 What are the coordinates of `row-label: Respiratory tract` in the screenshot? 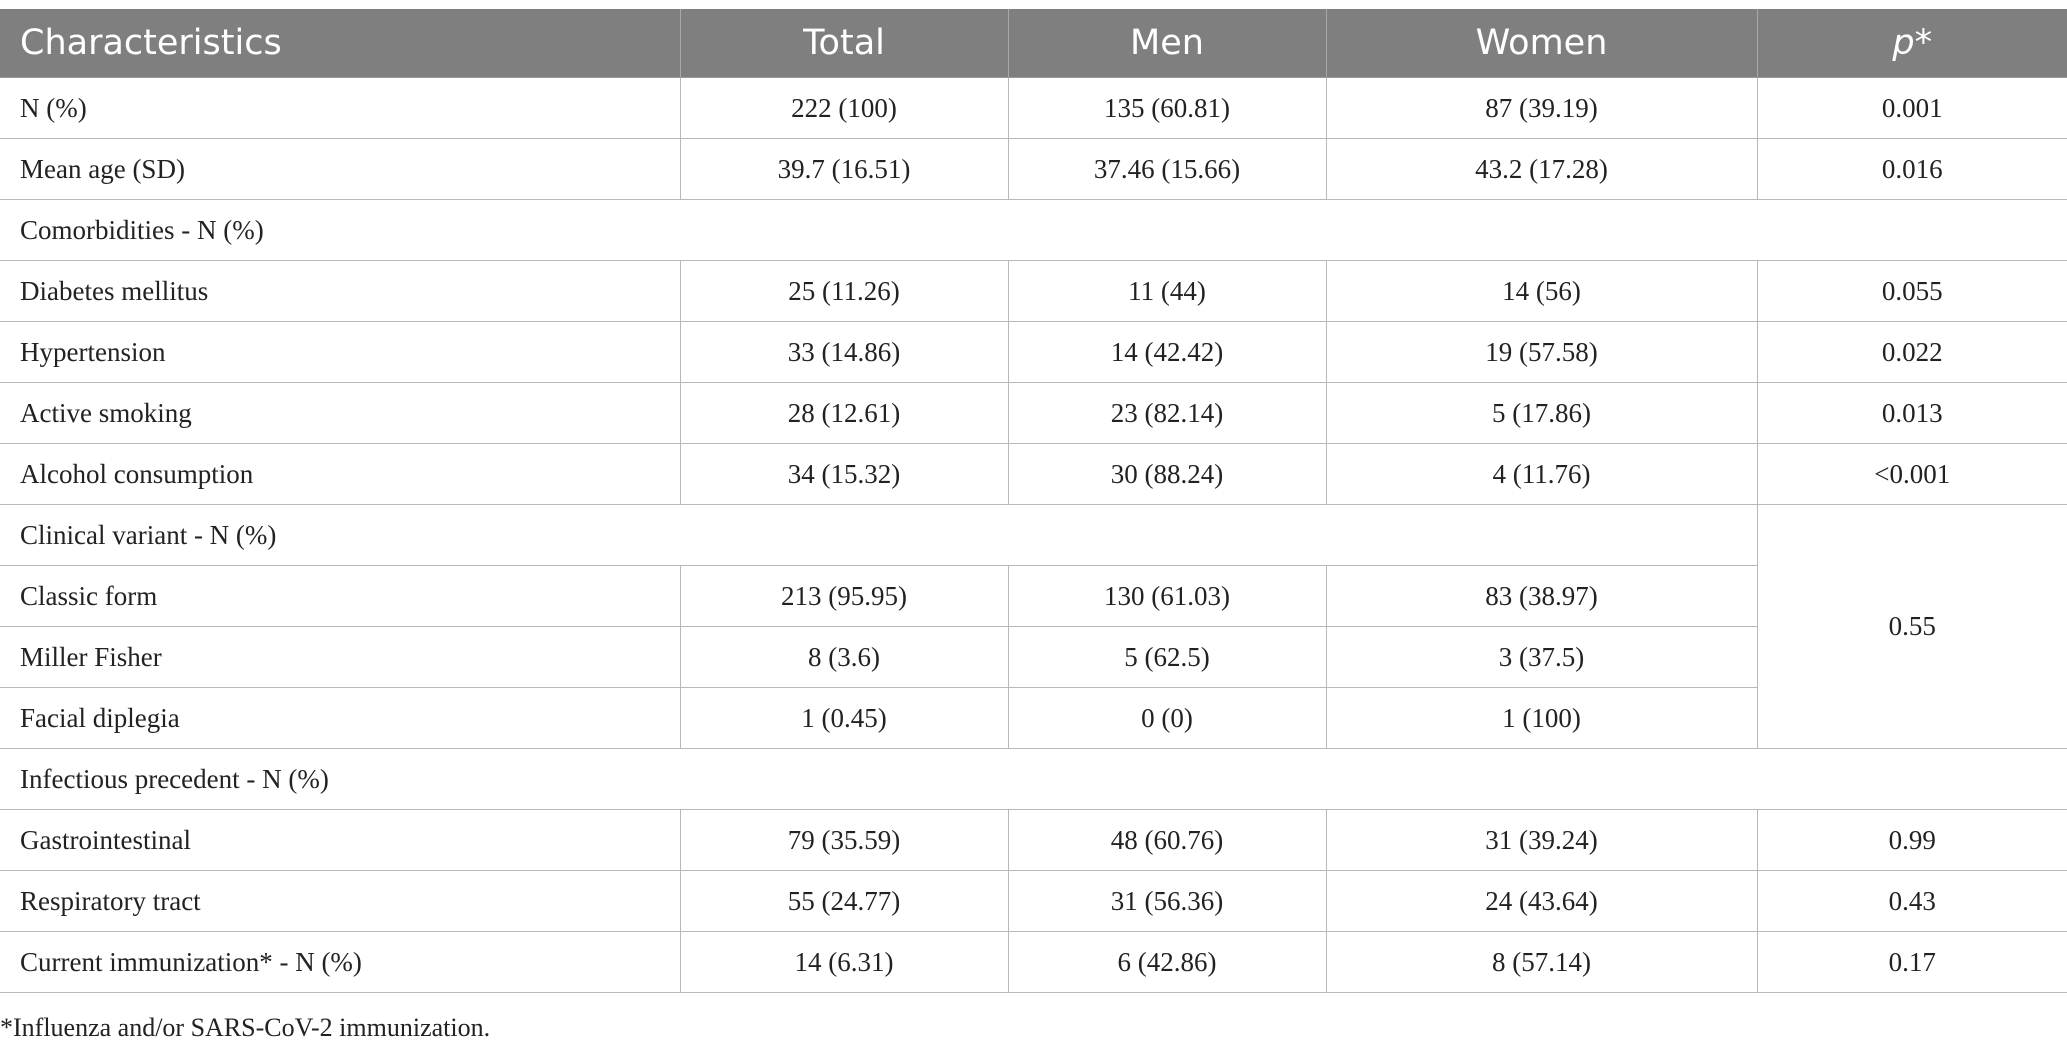 It's located at (340, 901).